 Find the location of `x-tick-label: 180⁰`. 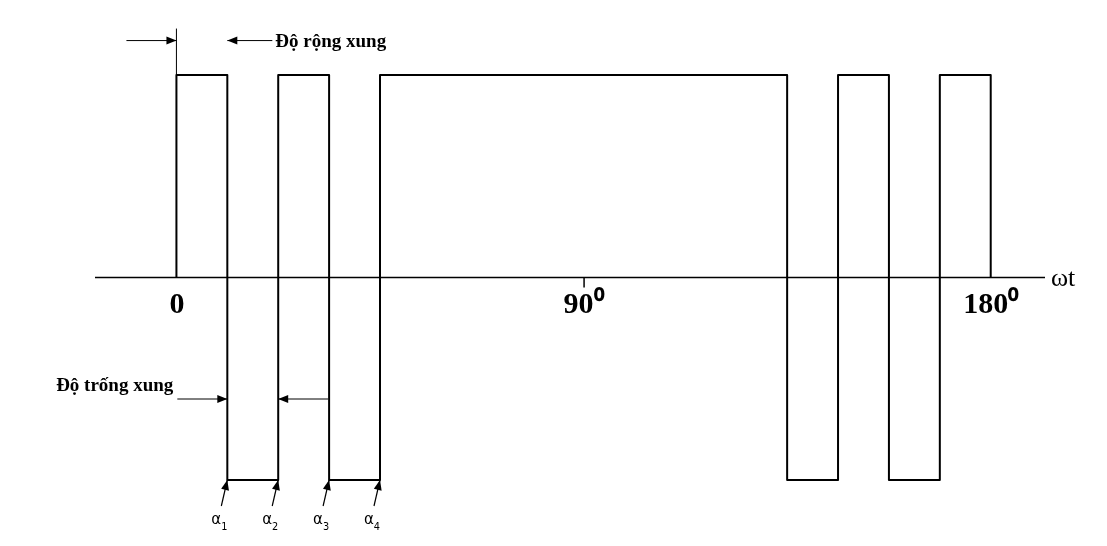

x-tick-label: 180⁰ is located at coordinates (991, 302).